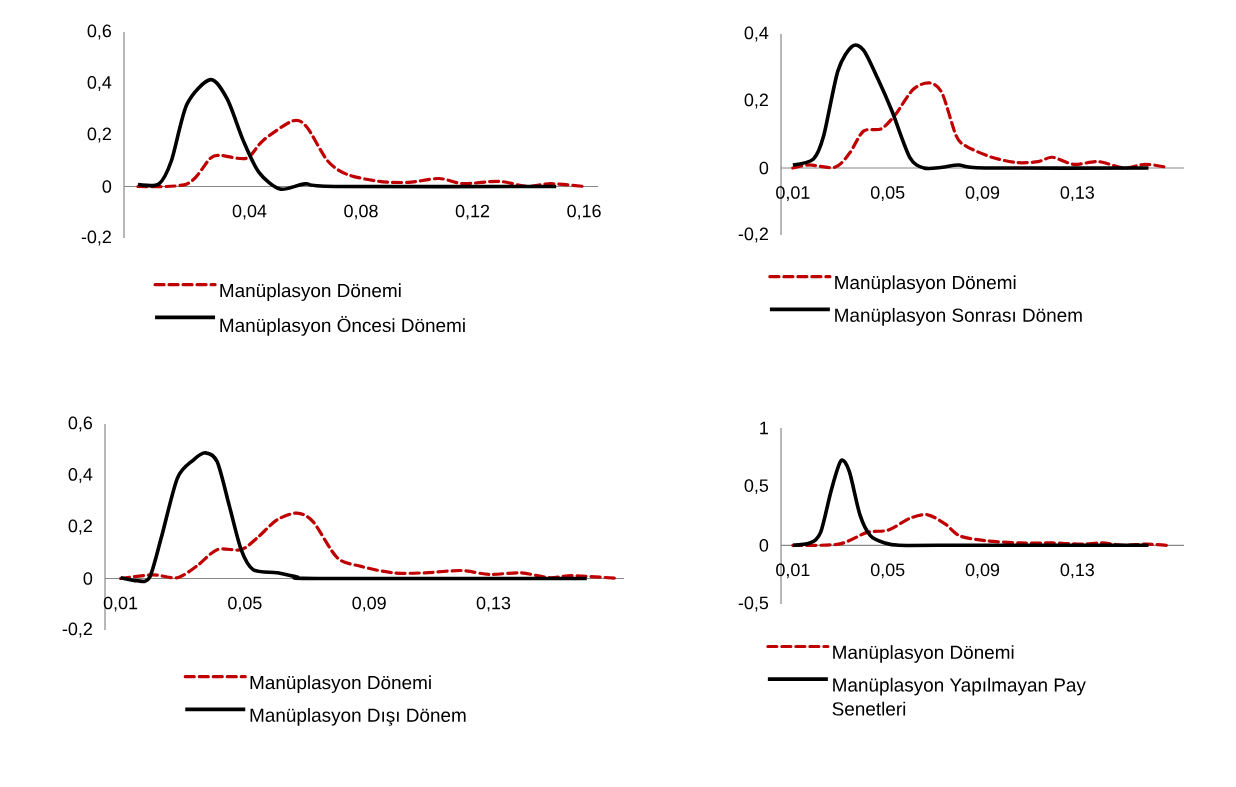  I want to click on legend-label: Manüplasyon Yapılmayan Pay Senetleri, so click(959, 696).